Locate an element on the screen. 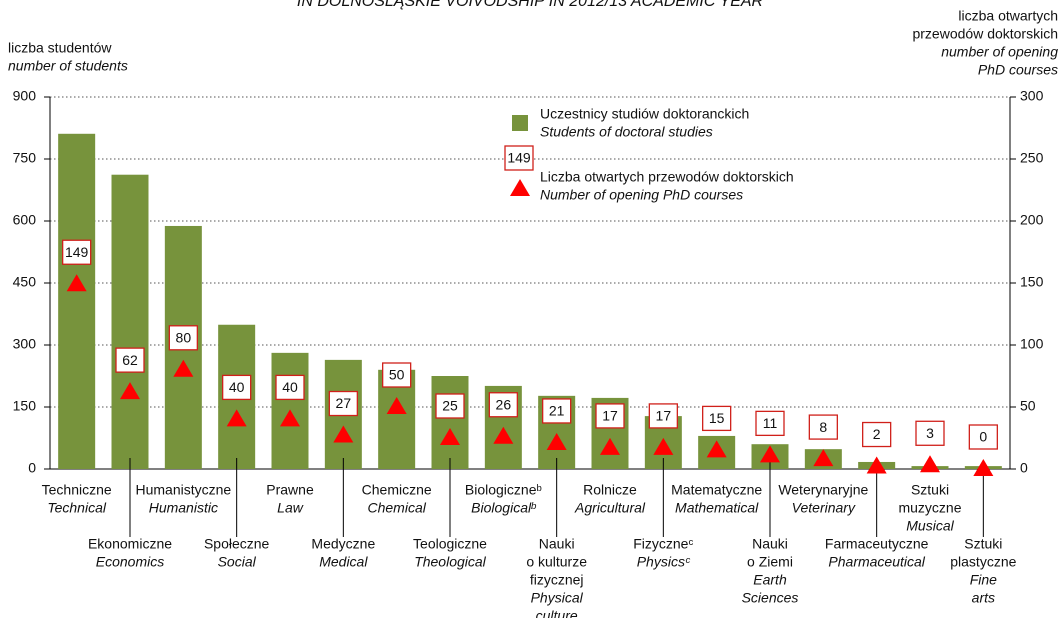 Image resolution: width=1062 pixels, height=618 pixels. y2-tick-label: 50 is located at coordinates (1028, 406).